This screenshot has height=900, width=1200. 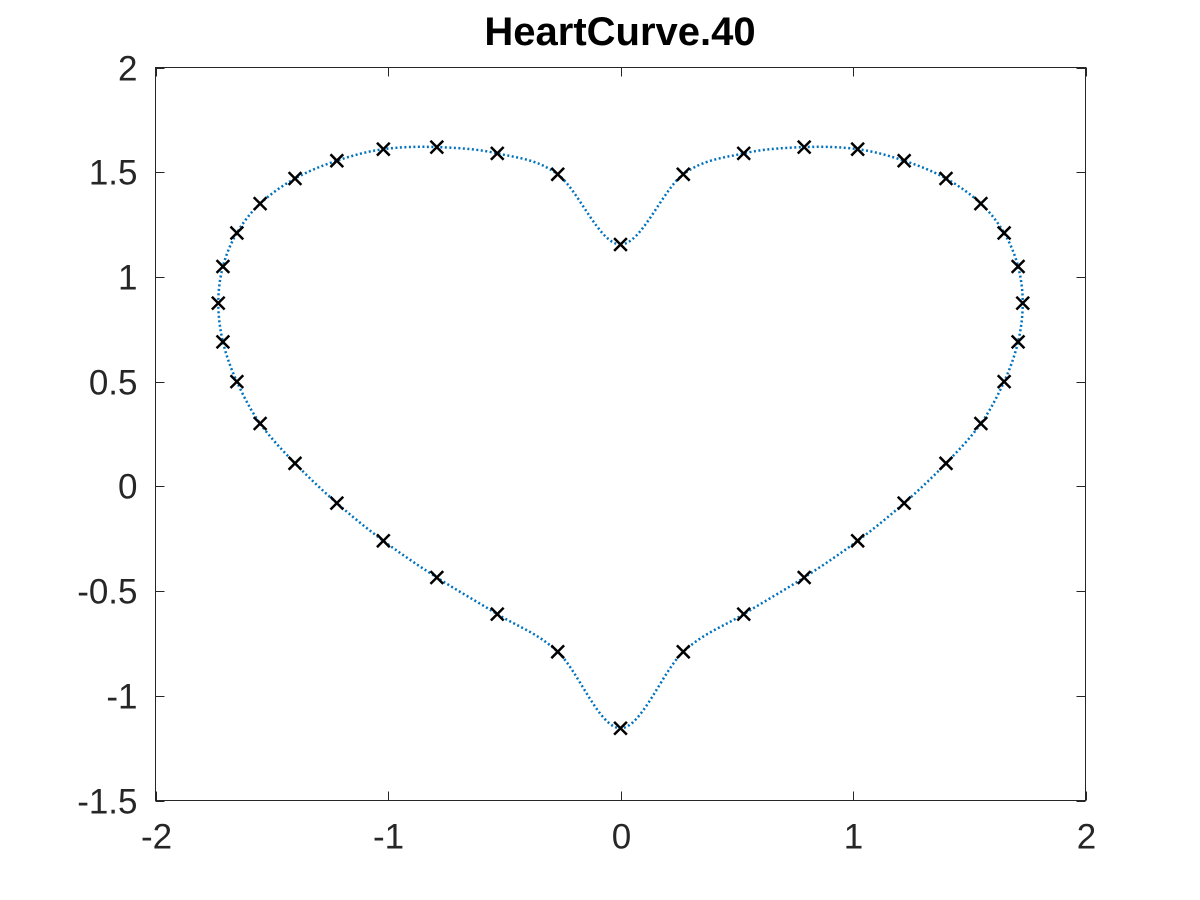 What do you see at coordinates (113, 383) in the screenshot?
I see `y-tick-label: 0.5` at bounding box center [113, 383].